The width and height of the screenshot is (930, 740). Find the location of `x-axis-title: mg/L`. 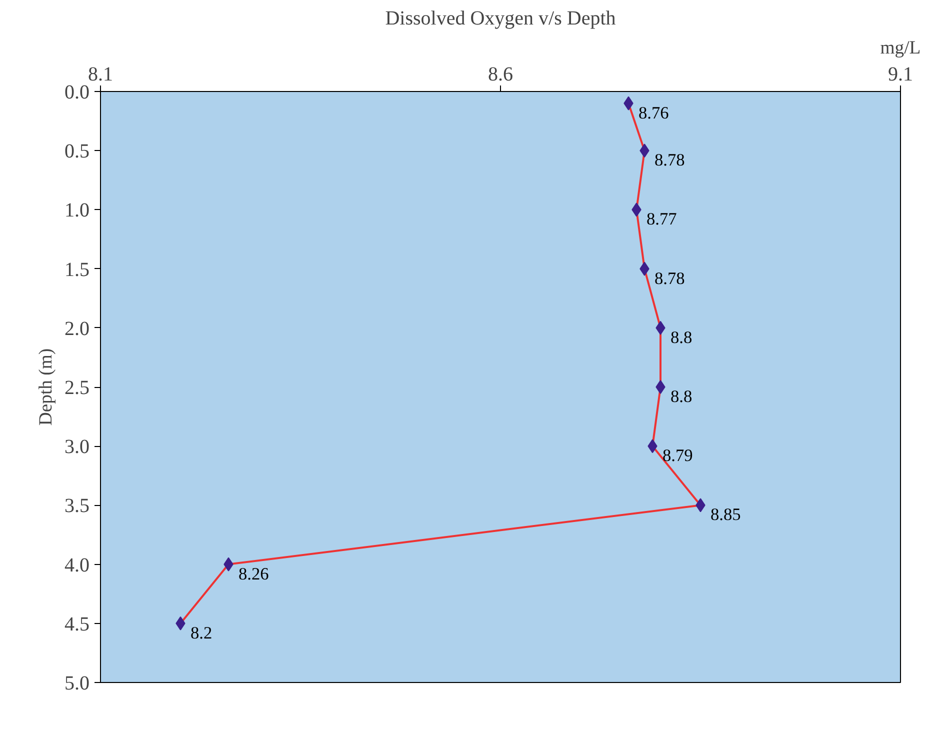

x-axis-title: mg/L is located at coordinates (900, 48).